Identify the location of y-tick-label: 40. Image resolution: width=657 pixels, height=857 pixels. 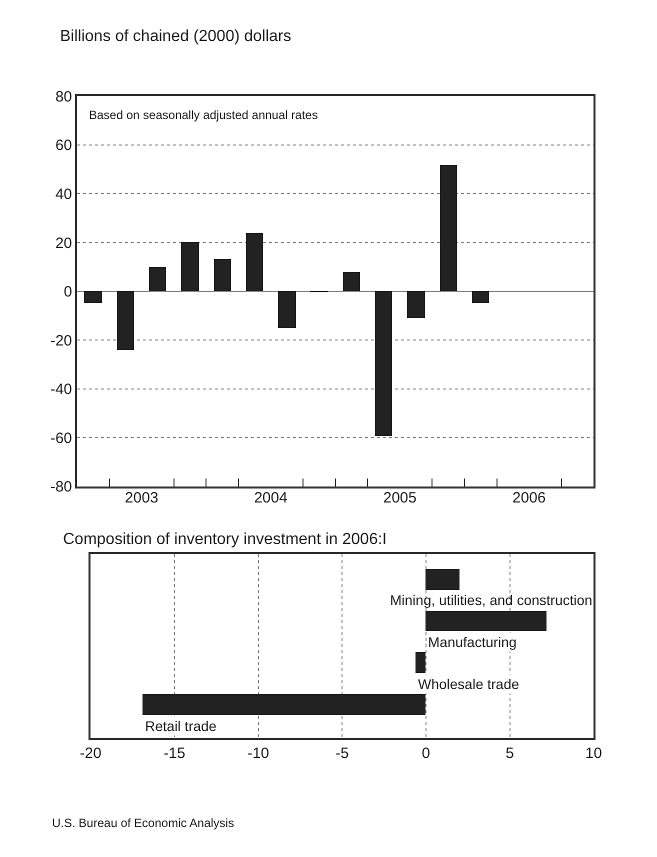
(63, 194).